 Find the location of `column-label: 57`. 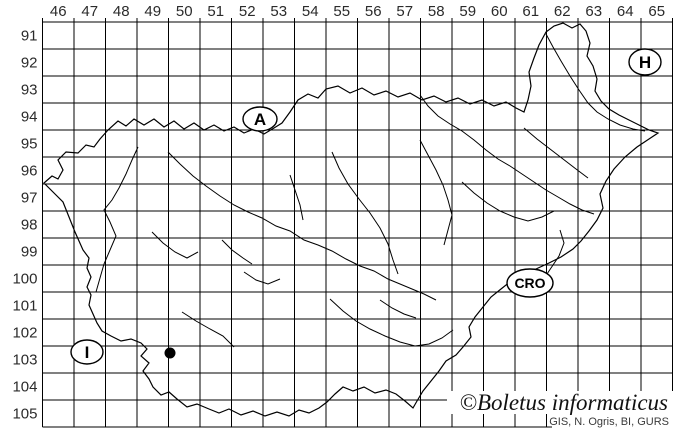

column-label: 57 is located at coordinates (404, 11).